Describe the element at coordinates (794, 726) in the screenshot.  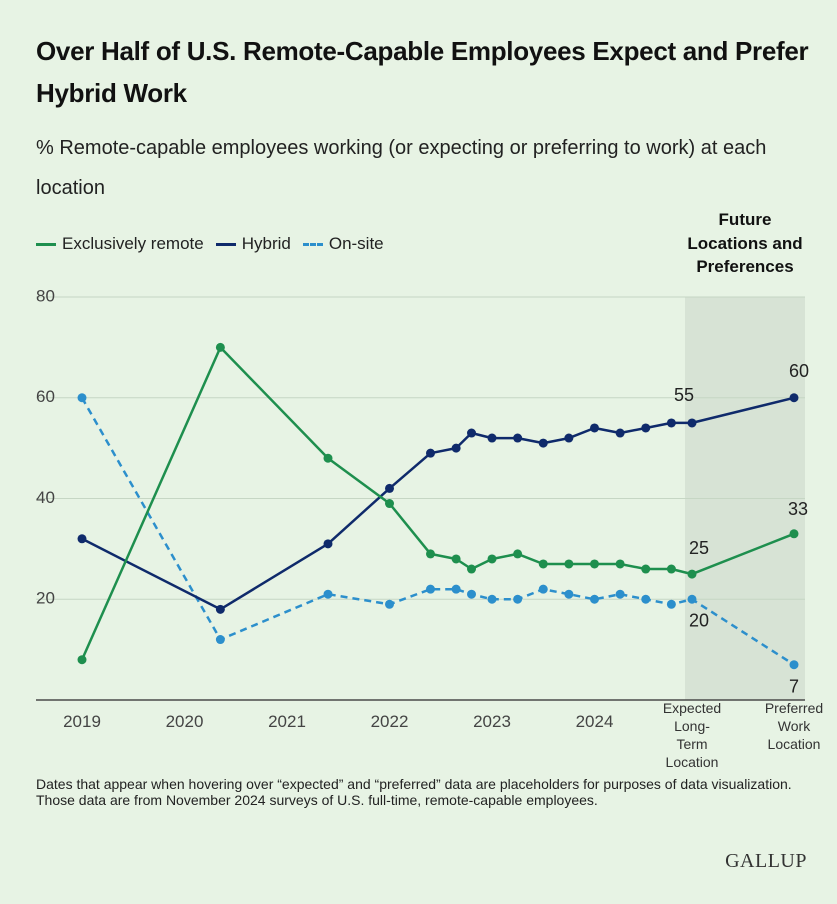
I see `x-future-category-label: Preferred Work Location` at that location.